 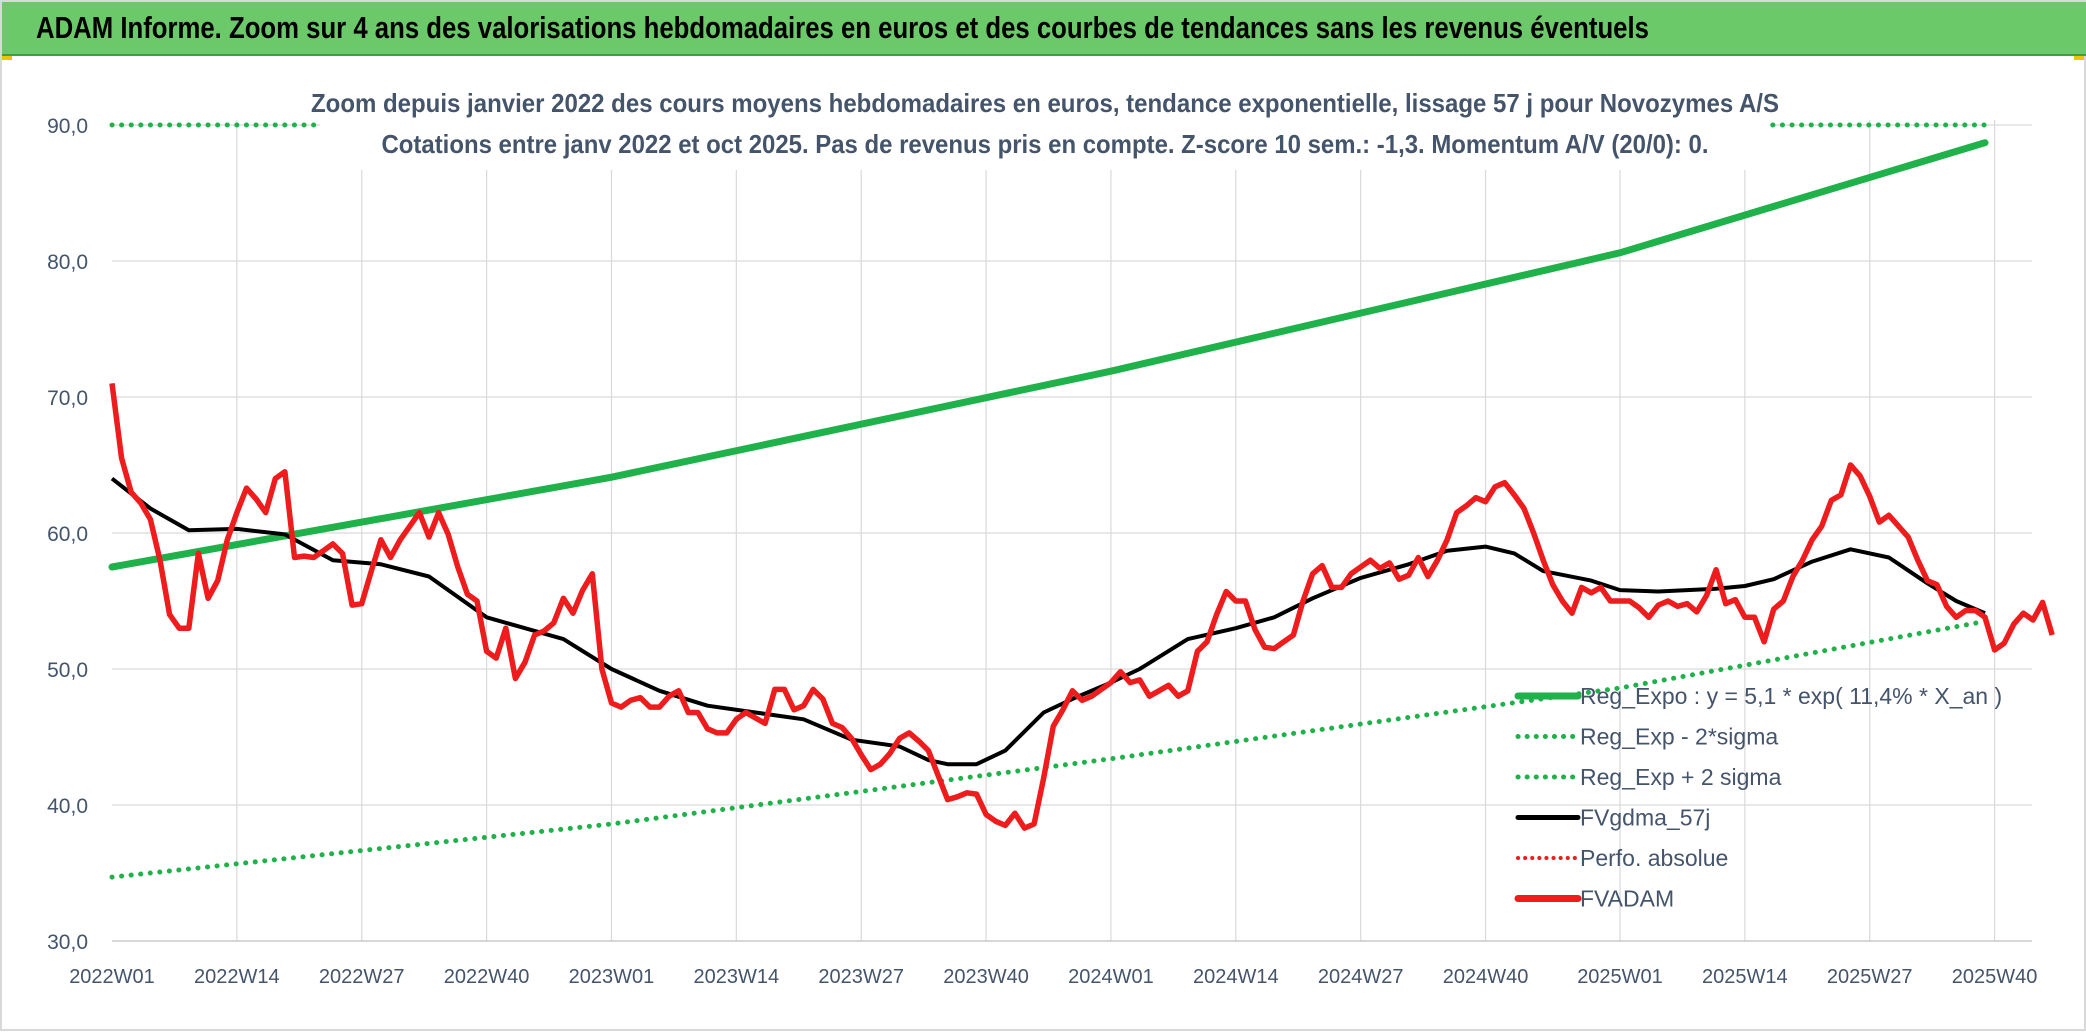 What do you see at coordinates (1791, 696) in the screenshot?
I see `legend-label-reg_expo: Reg_Expo : y = 5,1 * exp( 11,4% * X_an )` at bounding box center [1791, 696].